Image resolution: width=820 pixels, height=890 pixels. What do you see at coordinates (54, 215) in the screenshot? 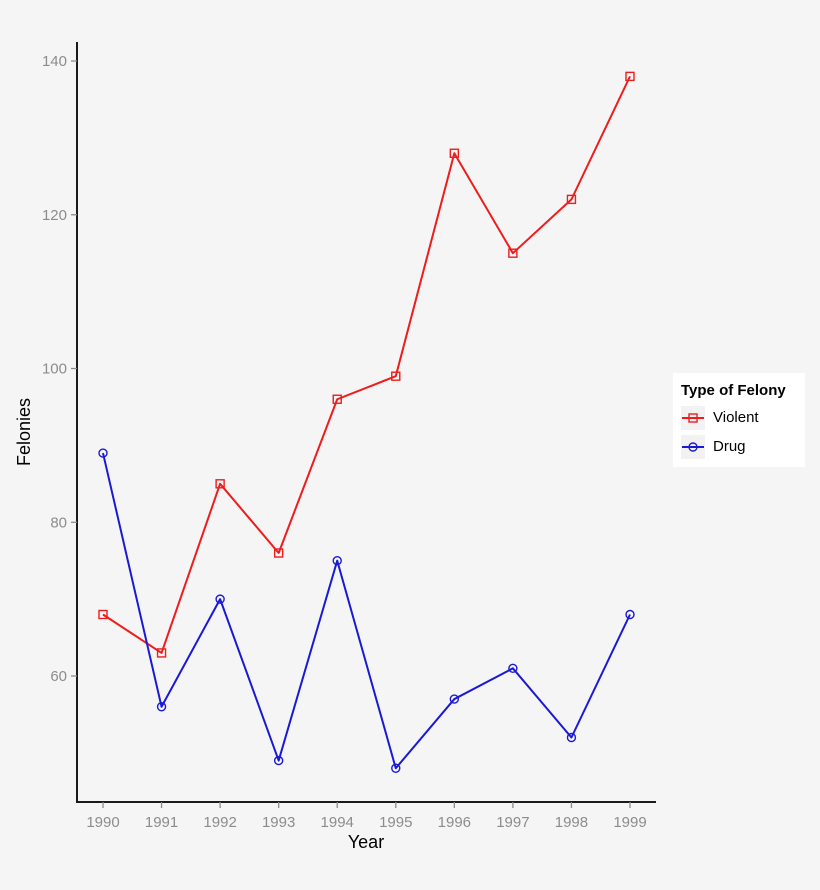
I see `y-tick-label: 120` at bounding box center [54, 215].